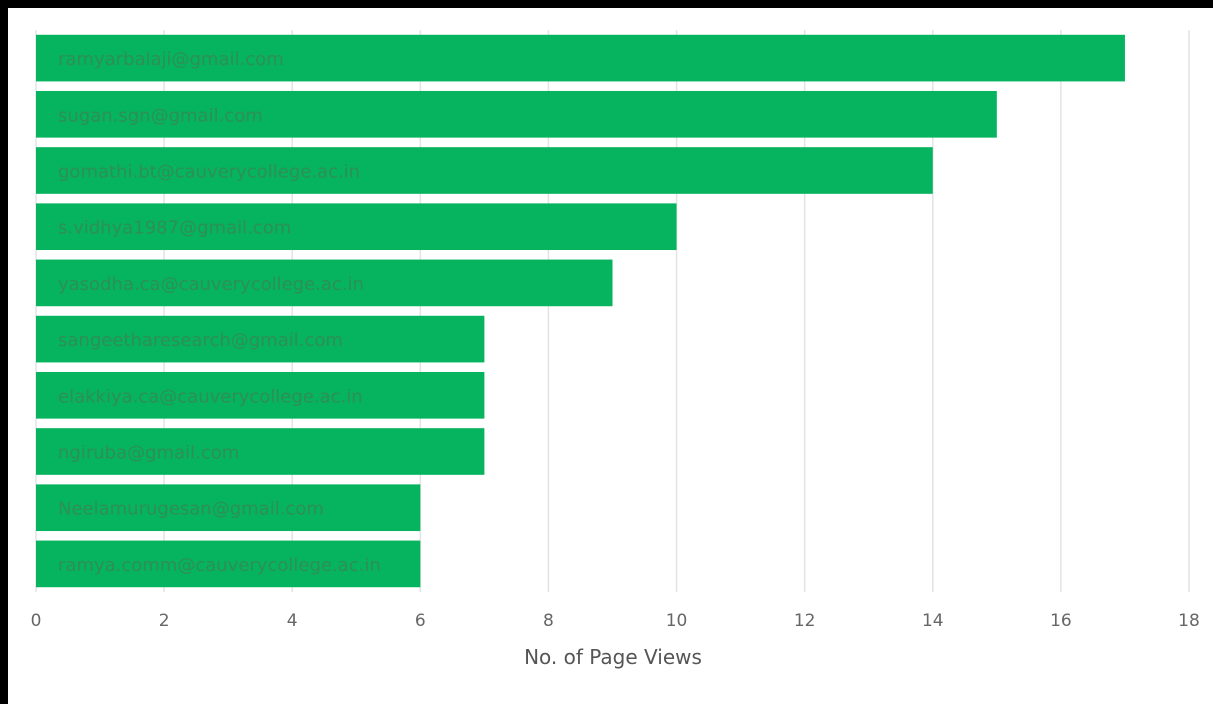 The height and width of the screenshot is (704, 1213). What do you see at coordinates (548, 621) in the screenshot?
I see `x-tick-label: 8` at bounding box center [548, 621].